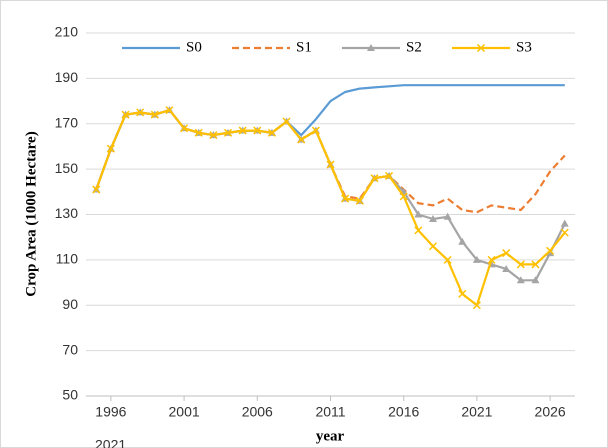  Describe the element at coordinates (184, 412) in the screenshot. I see `x-tick-label: 2001` at that location.